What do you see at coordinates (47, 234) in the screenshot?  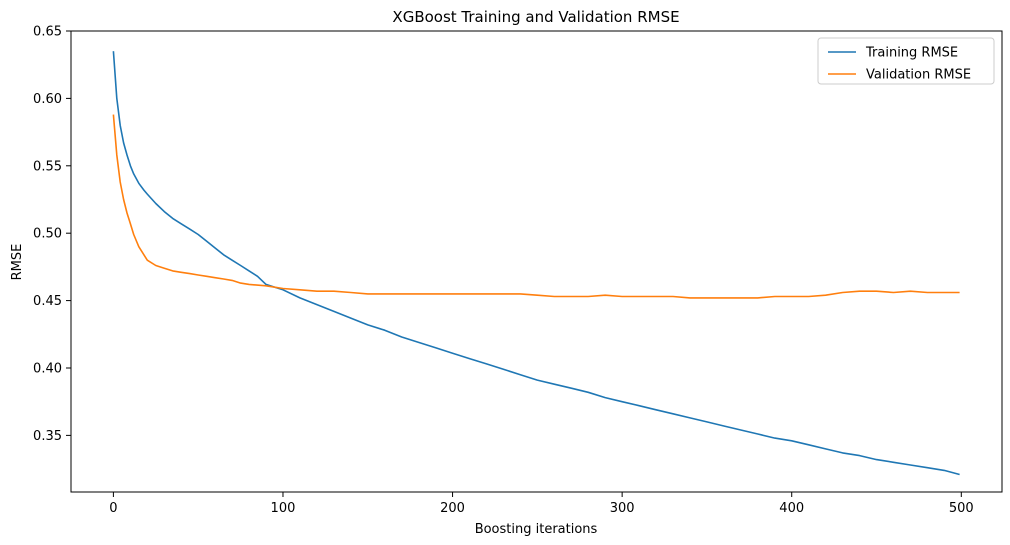 I see `y-tick-label: 0.50` at bounding box center [47, 234].